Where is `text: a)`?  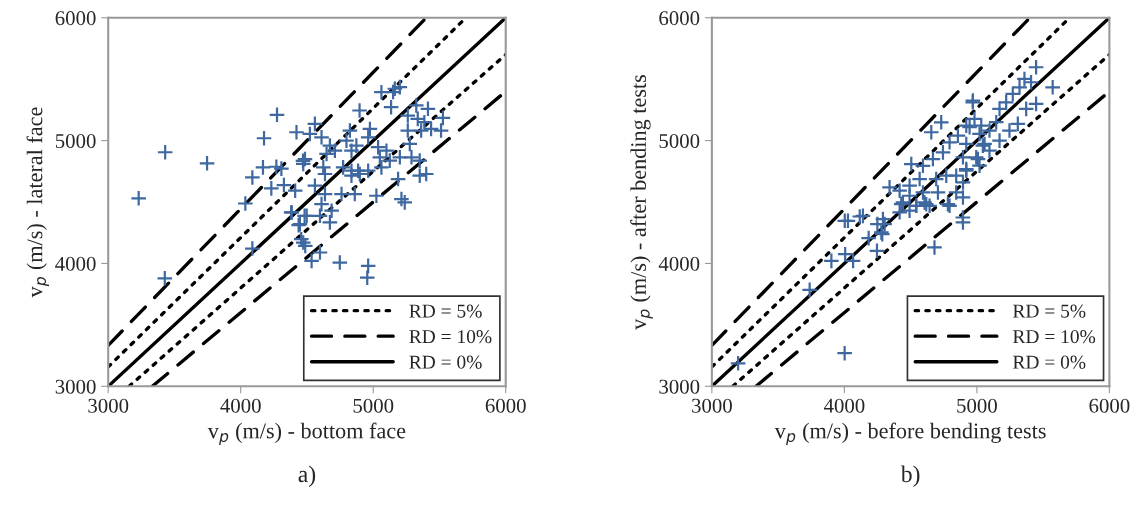
text: a) is located at coordinates (307, 476).